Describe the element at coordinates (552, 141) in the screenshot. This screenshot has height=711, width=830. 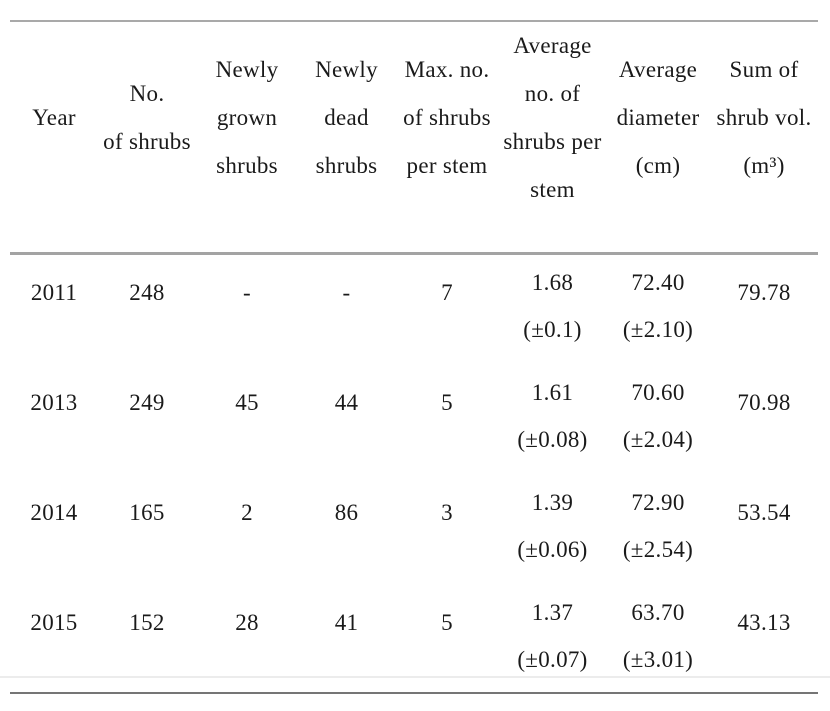
I see `header-line: shrubs per` at that location.